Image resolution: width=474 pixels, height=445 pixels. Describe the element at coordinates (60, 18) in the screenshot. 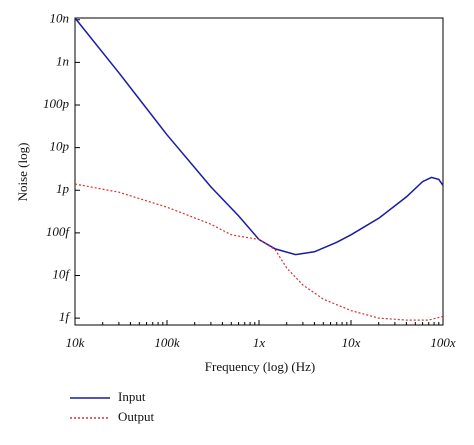

I see `y-tick-label: 10n` at that location.